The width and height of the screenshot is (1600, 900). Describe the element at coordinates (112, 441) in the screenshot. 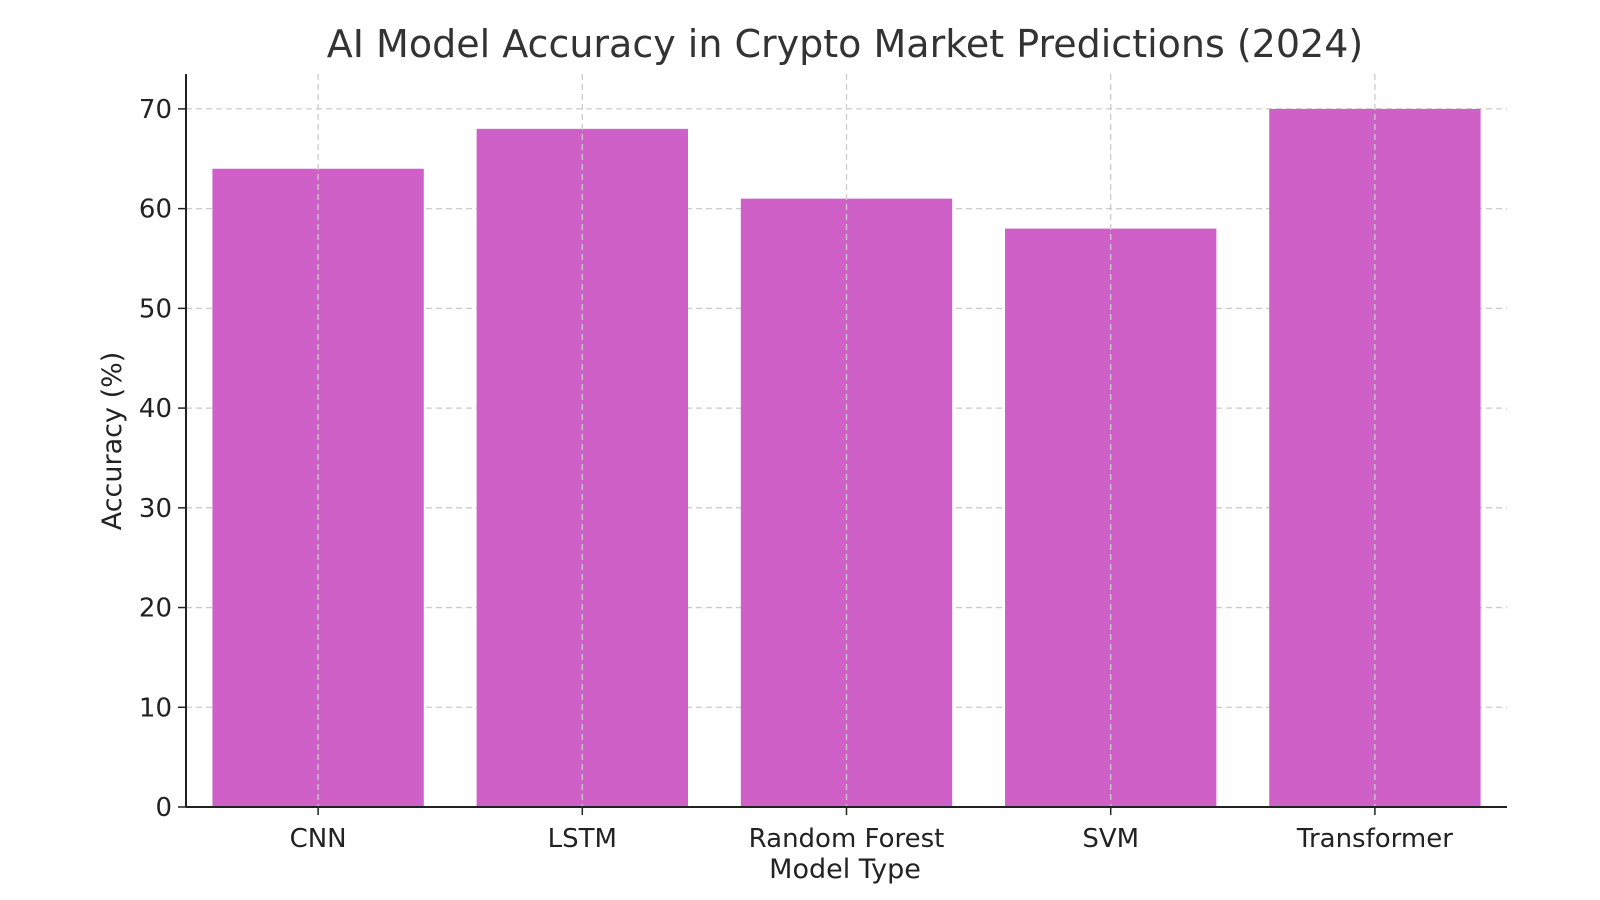

I see `y-axis-label: Accuracy (%)` at that location.